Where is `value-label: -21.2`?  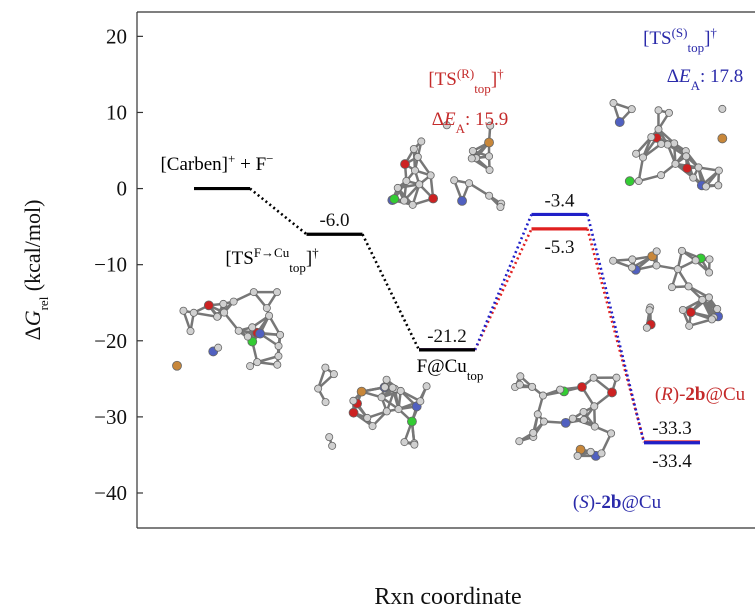 value-label: -21.2 is located at coordinates (447, 336).